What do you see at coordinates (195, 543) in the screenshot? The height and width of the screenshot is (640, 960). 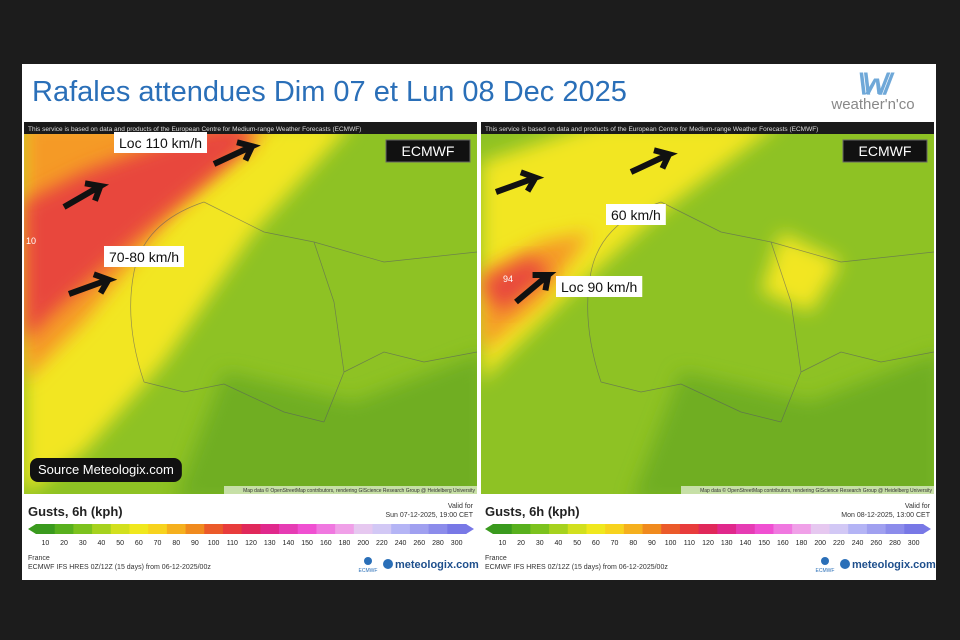 I see `scale-label: 90` at bounding box center [195, 543].